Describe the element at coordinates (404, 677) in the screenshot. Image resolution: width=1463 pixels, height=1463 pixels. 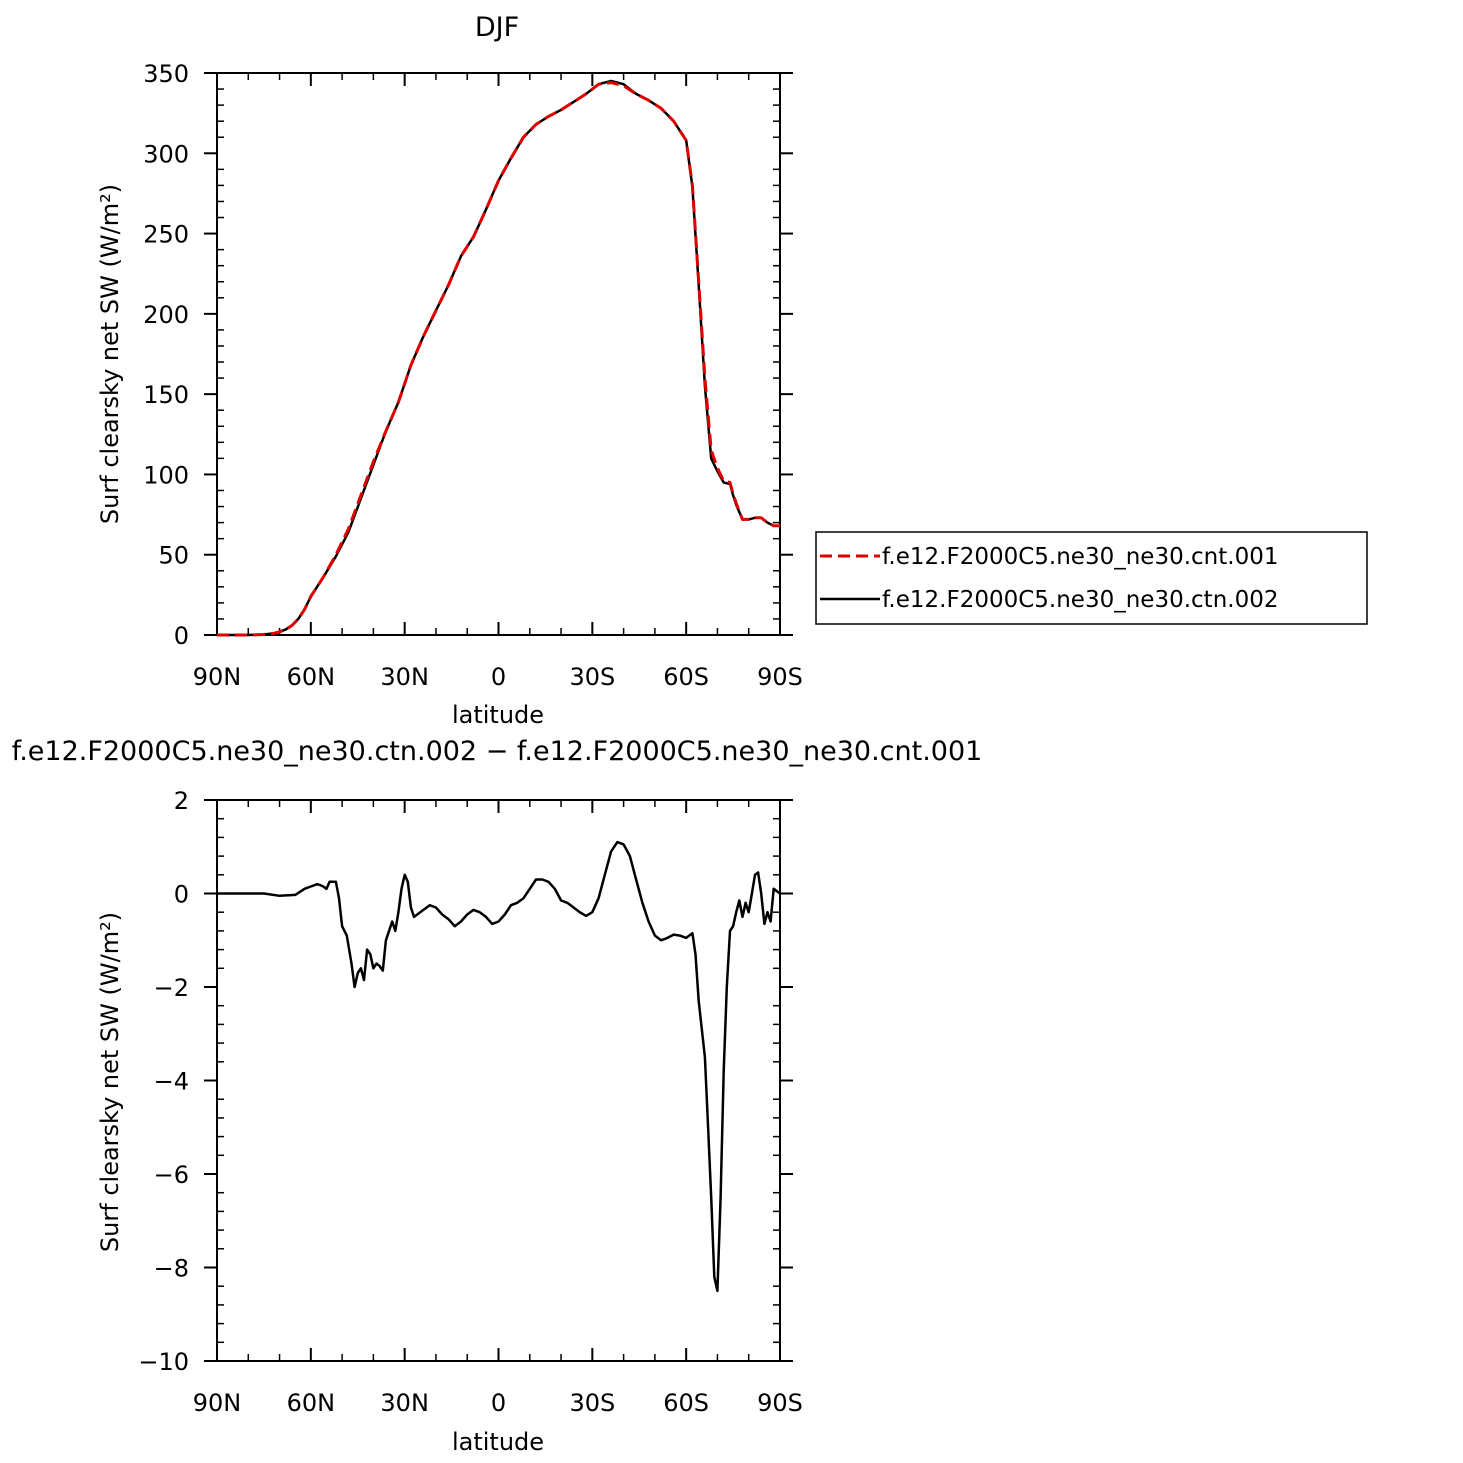
I see `top-xtick-label: 30N` at that location.